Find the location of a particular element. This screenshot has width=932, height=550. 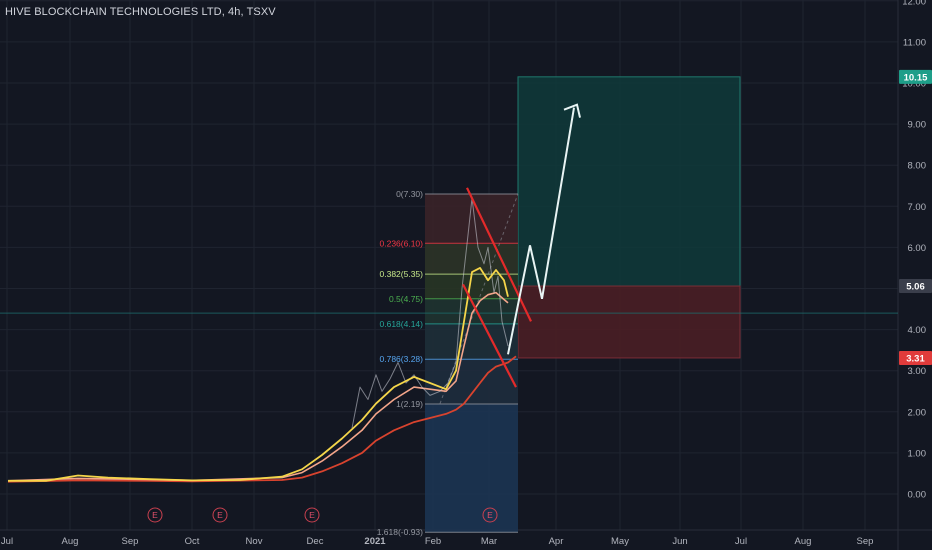

y-tick-label: 1.00 is located at coordinates (917, 453).